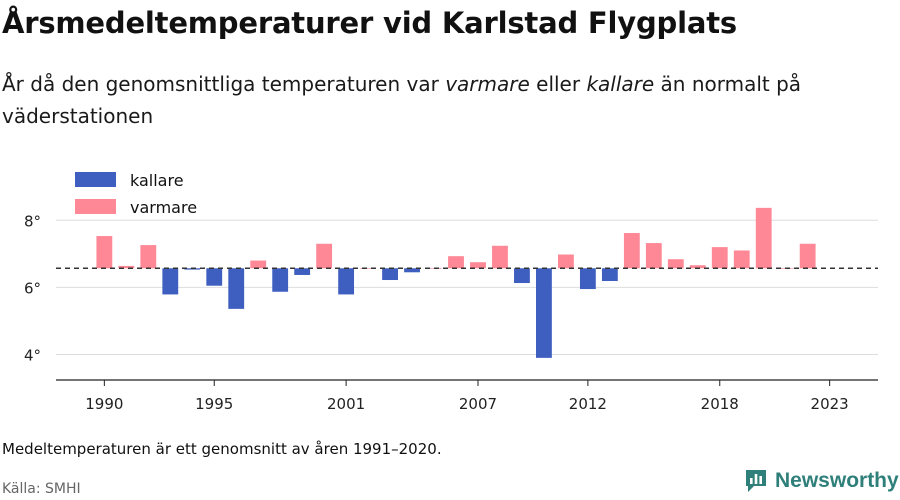 This screenshot has height=500, width=900. What do you see at coordinates (412, 270) in the screenshot?
I see `bar-2004` at bounding box center [412, 270].